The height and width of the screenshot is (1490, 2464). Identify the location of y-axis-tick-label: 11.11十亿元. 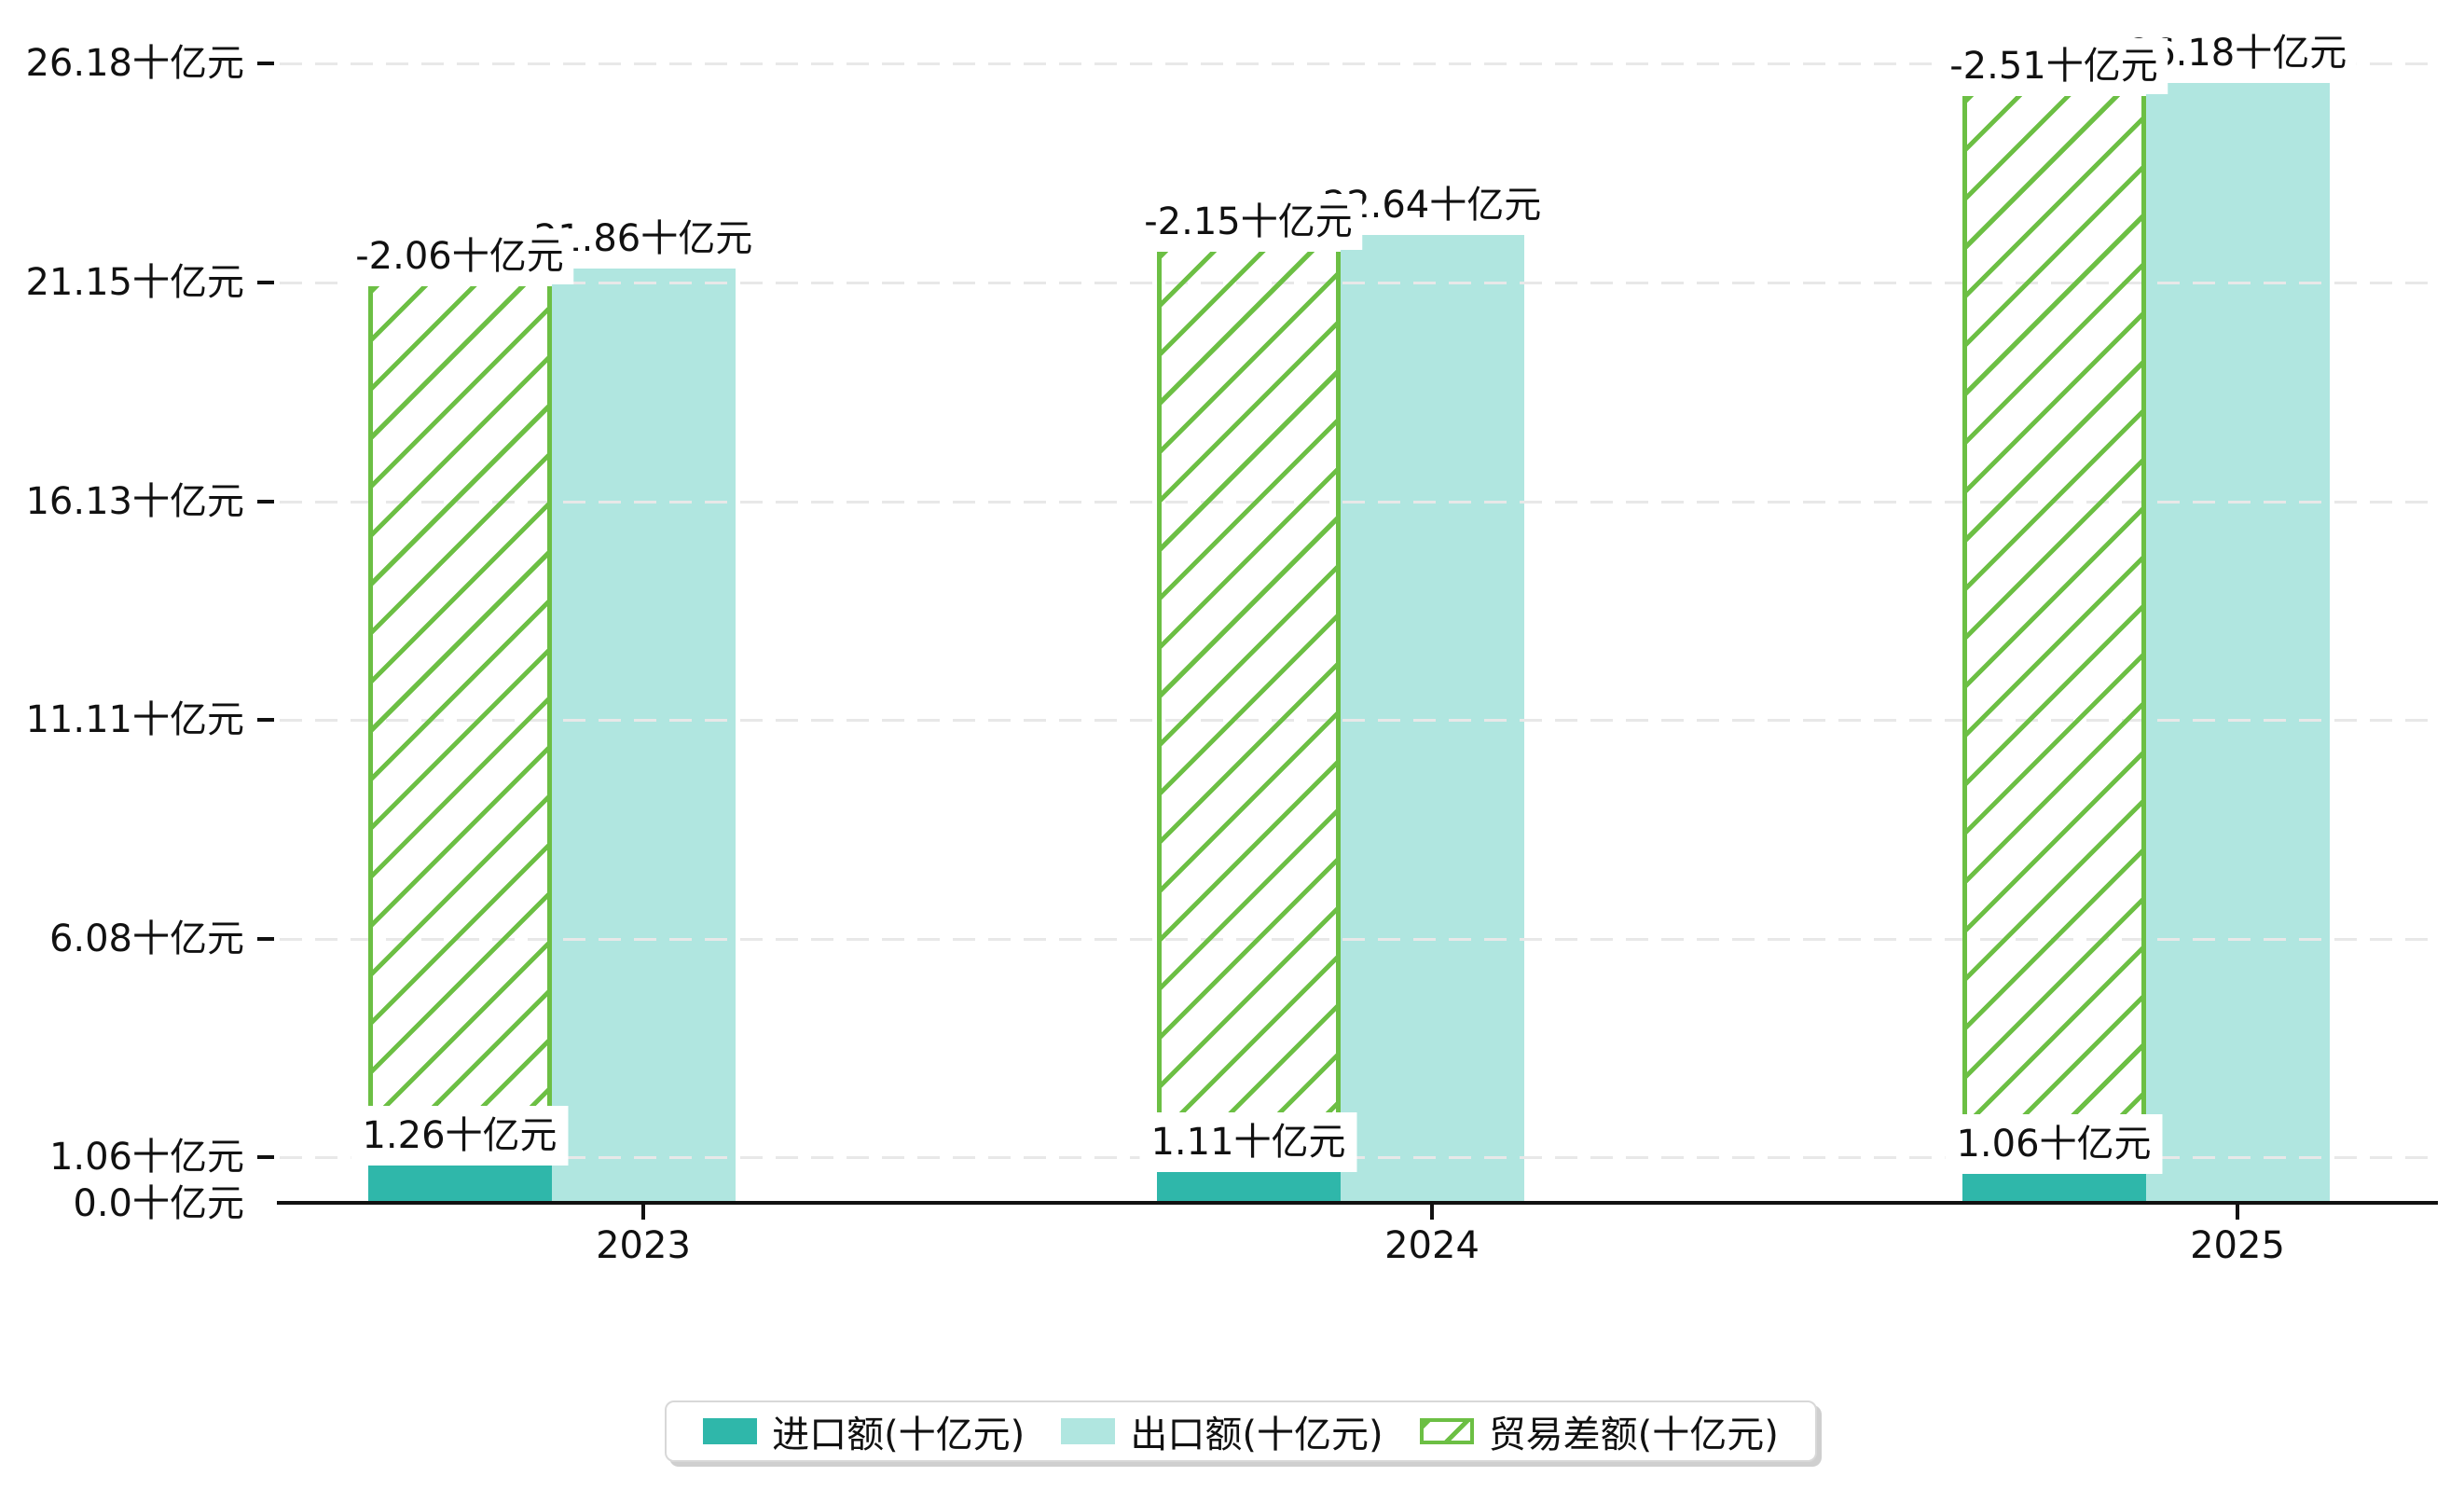
(134, 720).